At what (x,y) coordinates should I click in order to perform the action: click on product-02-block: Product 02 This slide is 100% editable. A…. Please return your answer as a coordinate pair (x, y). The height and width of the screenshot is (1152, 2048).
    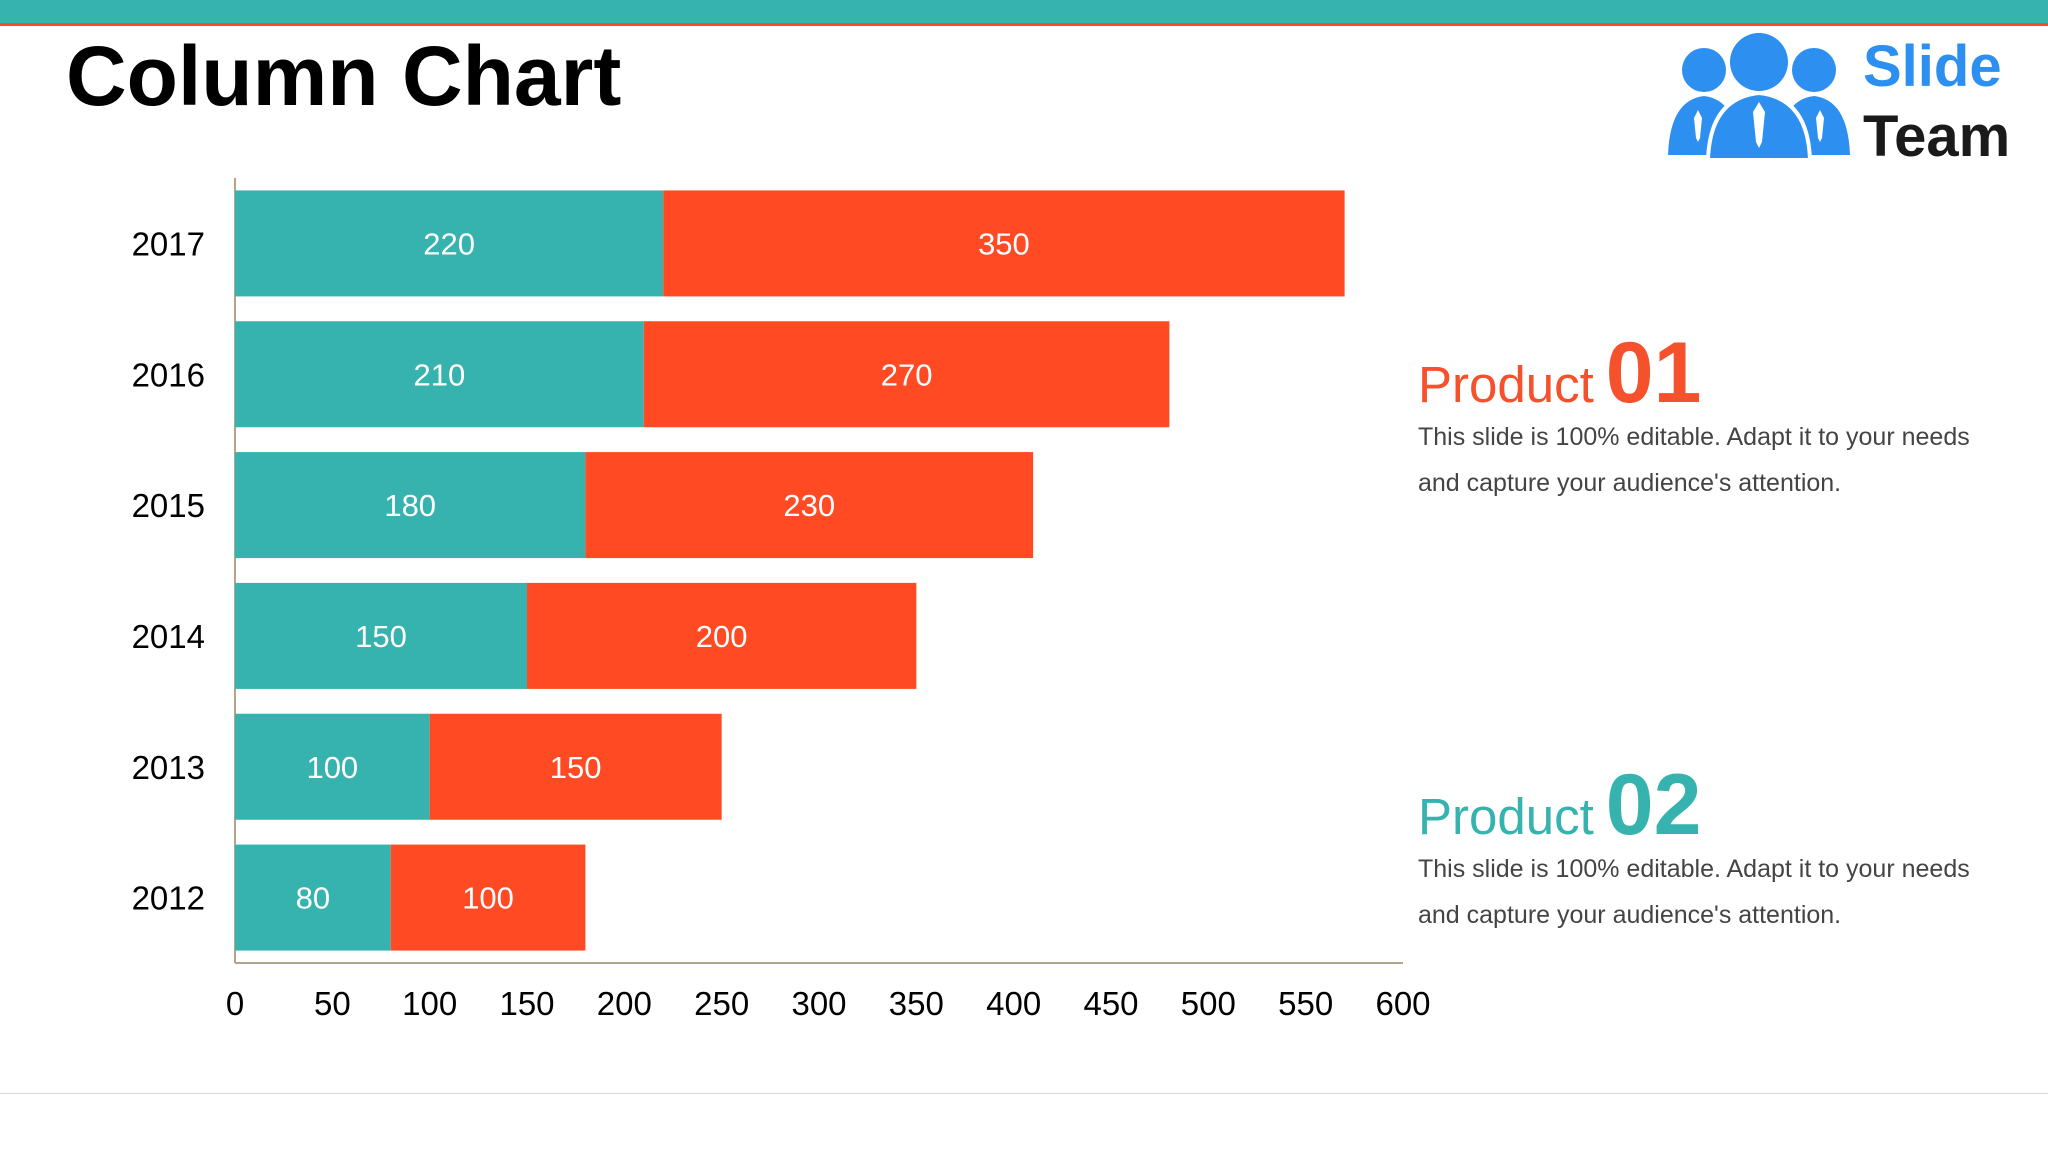
    Looking at the image, I should click on (1698, 850).